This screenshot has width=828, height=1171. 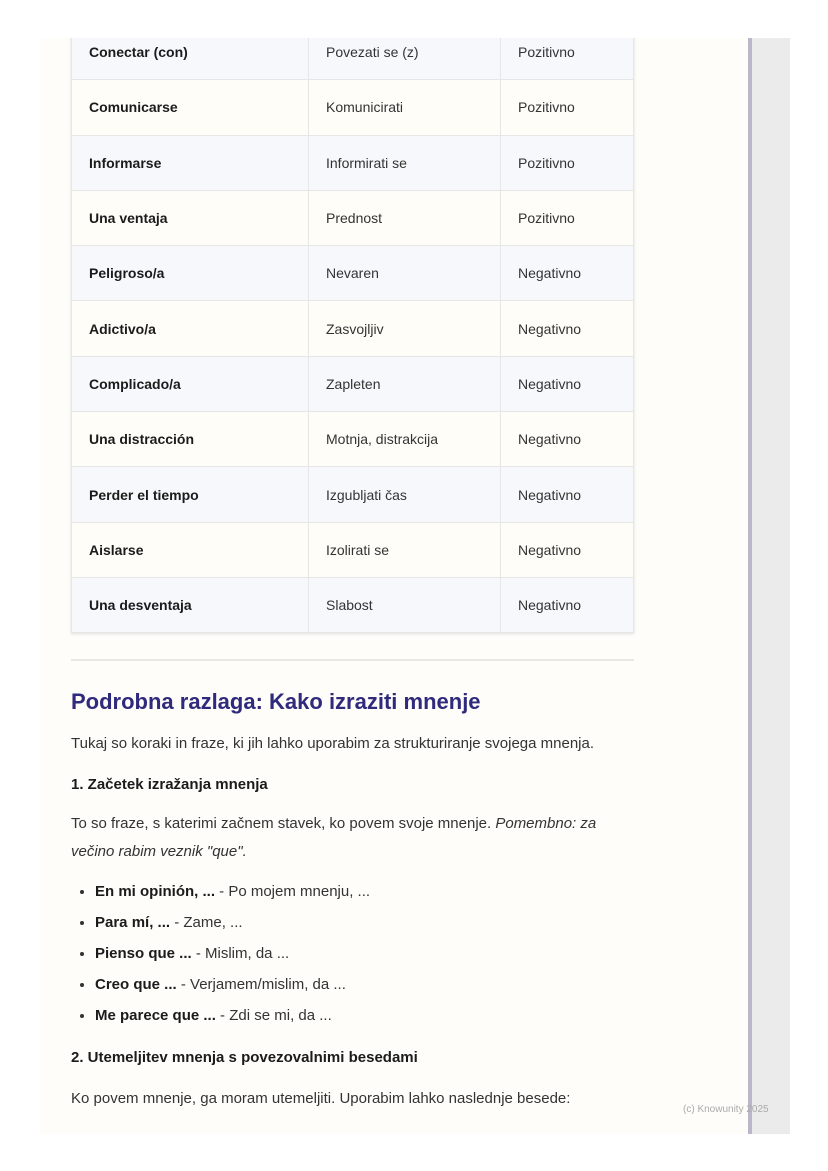 I want to click on table-row: Comunicarse Komunicirati Pozitivno, so click(x=352, y=107).